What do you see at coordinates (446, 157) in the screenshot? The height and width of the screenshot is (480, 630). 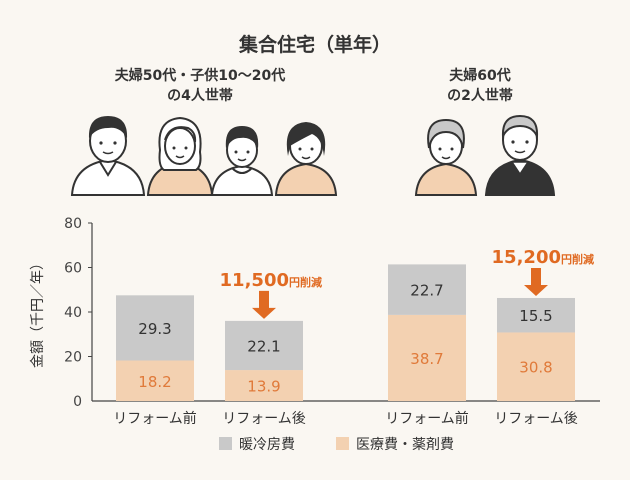 I see `person-senior-woman-icon` at bounding box center [446, 157].